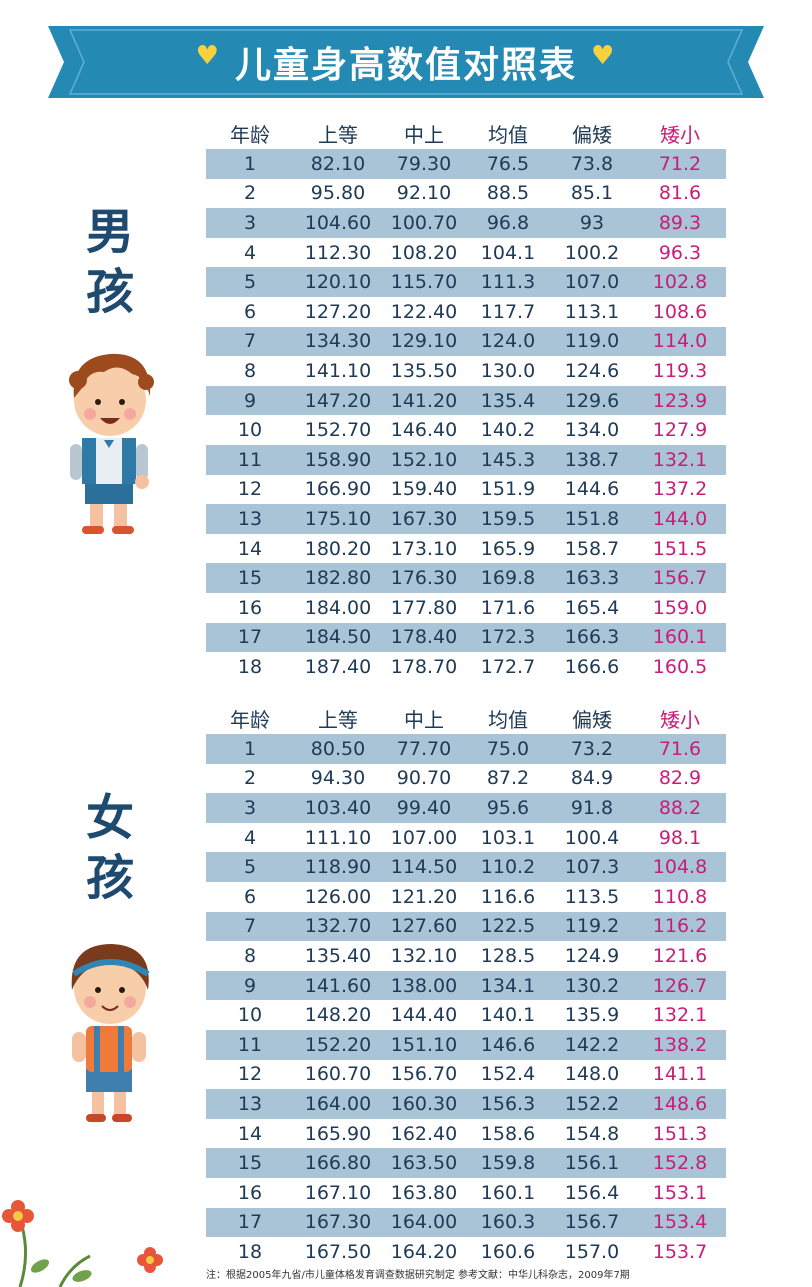  What do you see at coordinates (424, 1163) in the screenshot?
I see `table-cell: 163.50` at bounding box center [424, 1163].